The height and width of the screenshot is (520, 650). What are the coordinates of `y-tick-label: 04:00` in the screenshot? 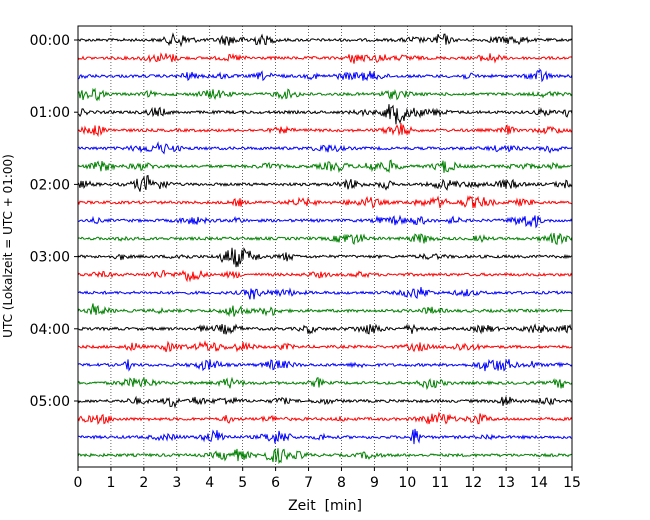 It's located at (50, 330).